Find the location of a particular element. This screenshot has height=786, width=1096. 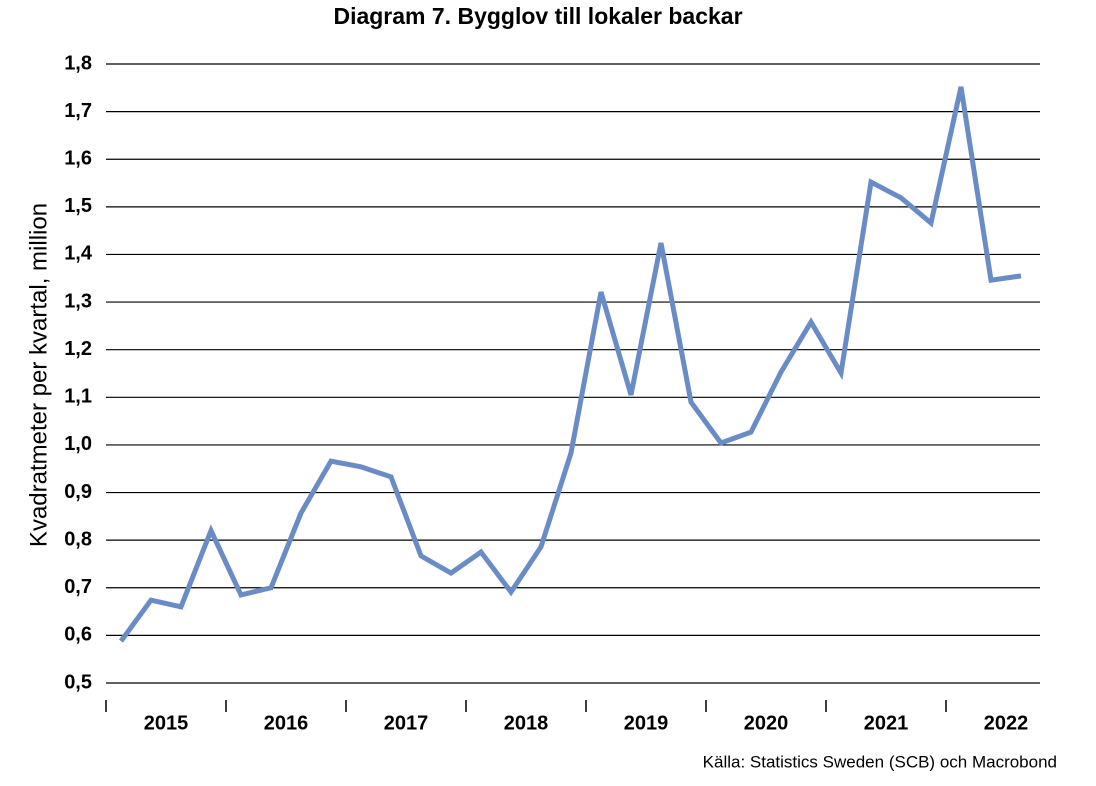

x-tick-label: 2019 is located at coordinates (646, 723).